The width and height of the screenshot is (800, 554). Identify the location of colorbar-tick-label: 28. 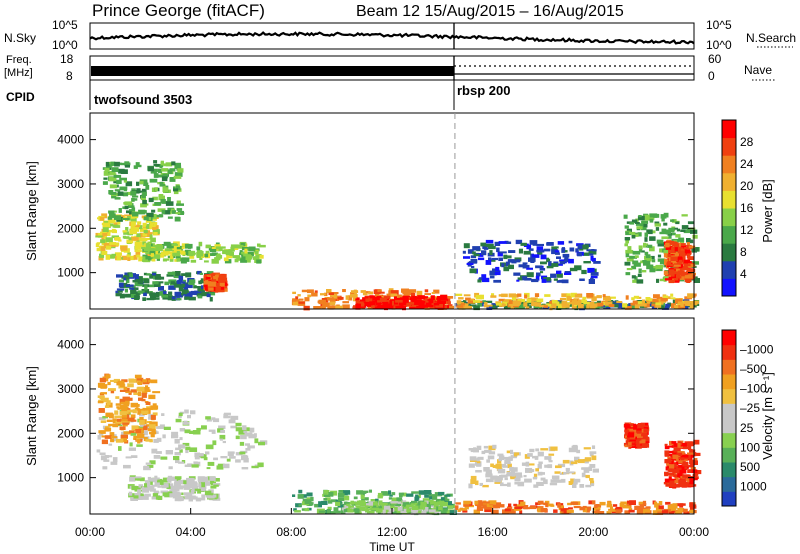
(747, 142).